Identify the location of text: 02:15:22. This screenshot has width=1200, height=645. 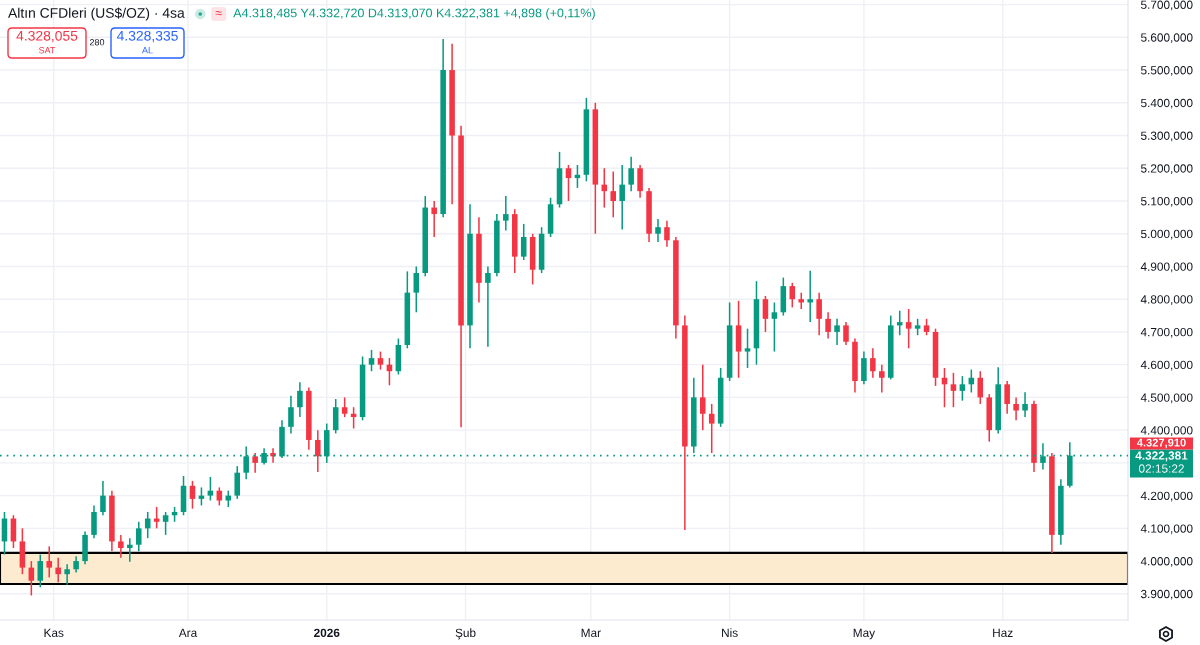
(1161, 468).